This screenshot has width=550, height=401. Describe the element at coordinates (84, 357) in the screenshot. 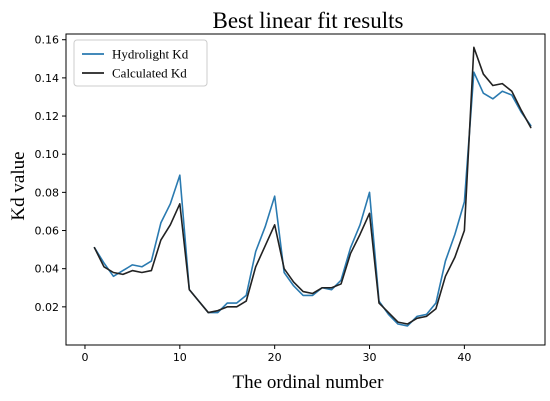

I see `x-tick-label: 0` at that location.